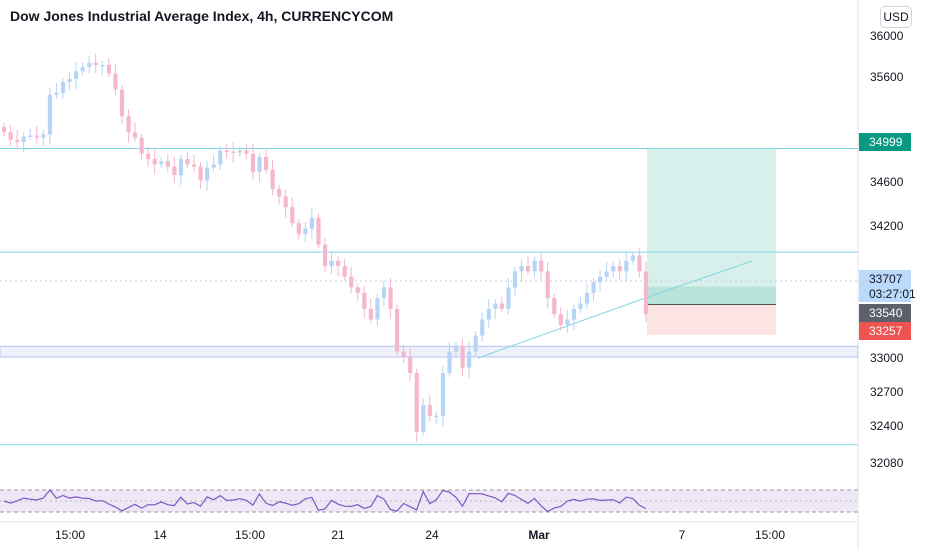 The width and height of the screenshot is (932, 550). Describe the element at coordinates (539, 535) in the screenshot. I see `time-tick: Mar` at that location.